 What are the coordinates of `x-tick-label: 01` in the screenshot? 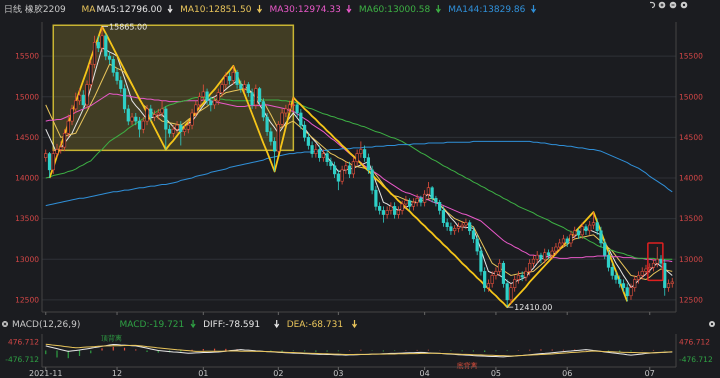 It's located at (203, 373).